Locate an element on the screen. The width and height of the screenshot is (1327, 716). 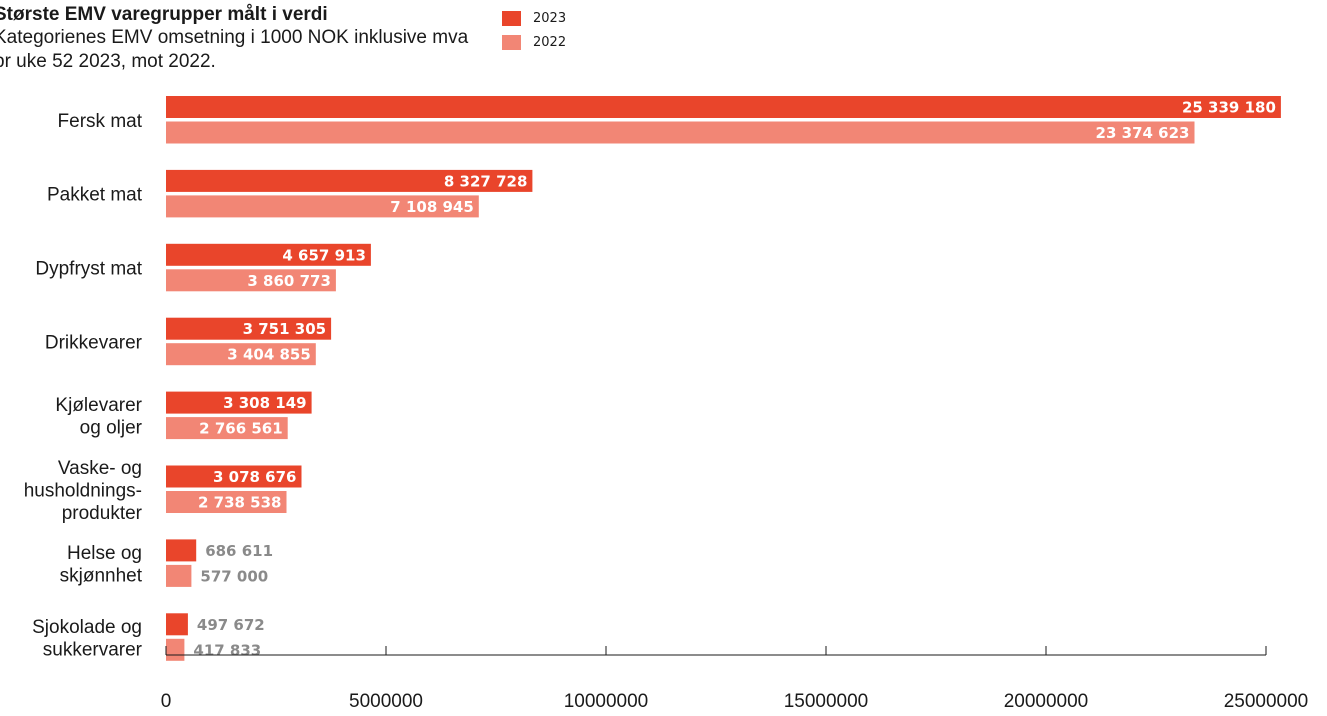
data-label: 417 833 is located at coordinates (227, 650).